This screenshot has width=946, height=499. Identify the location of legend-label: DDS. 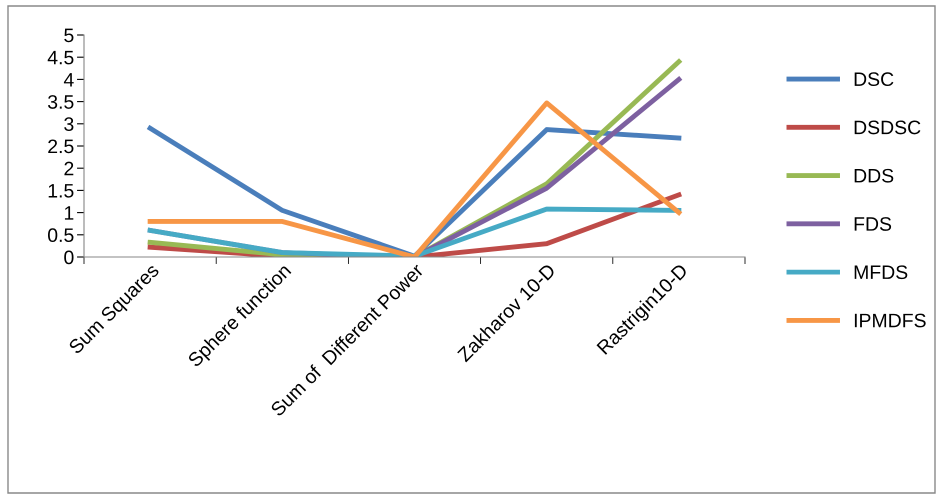
(874, 175).